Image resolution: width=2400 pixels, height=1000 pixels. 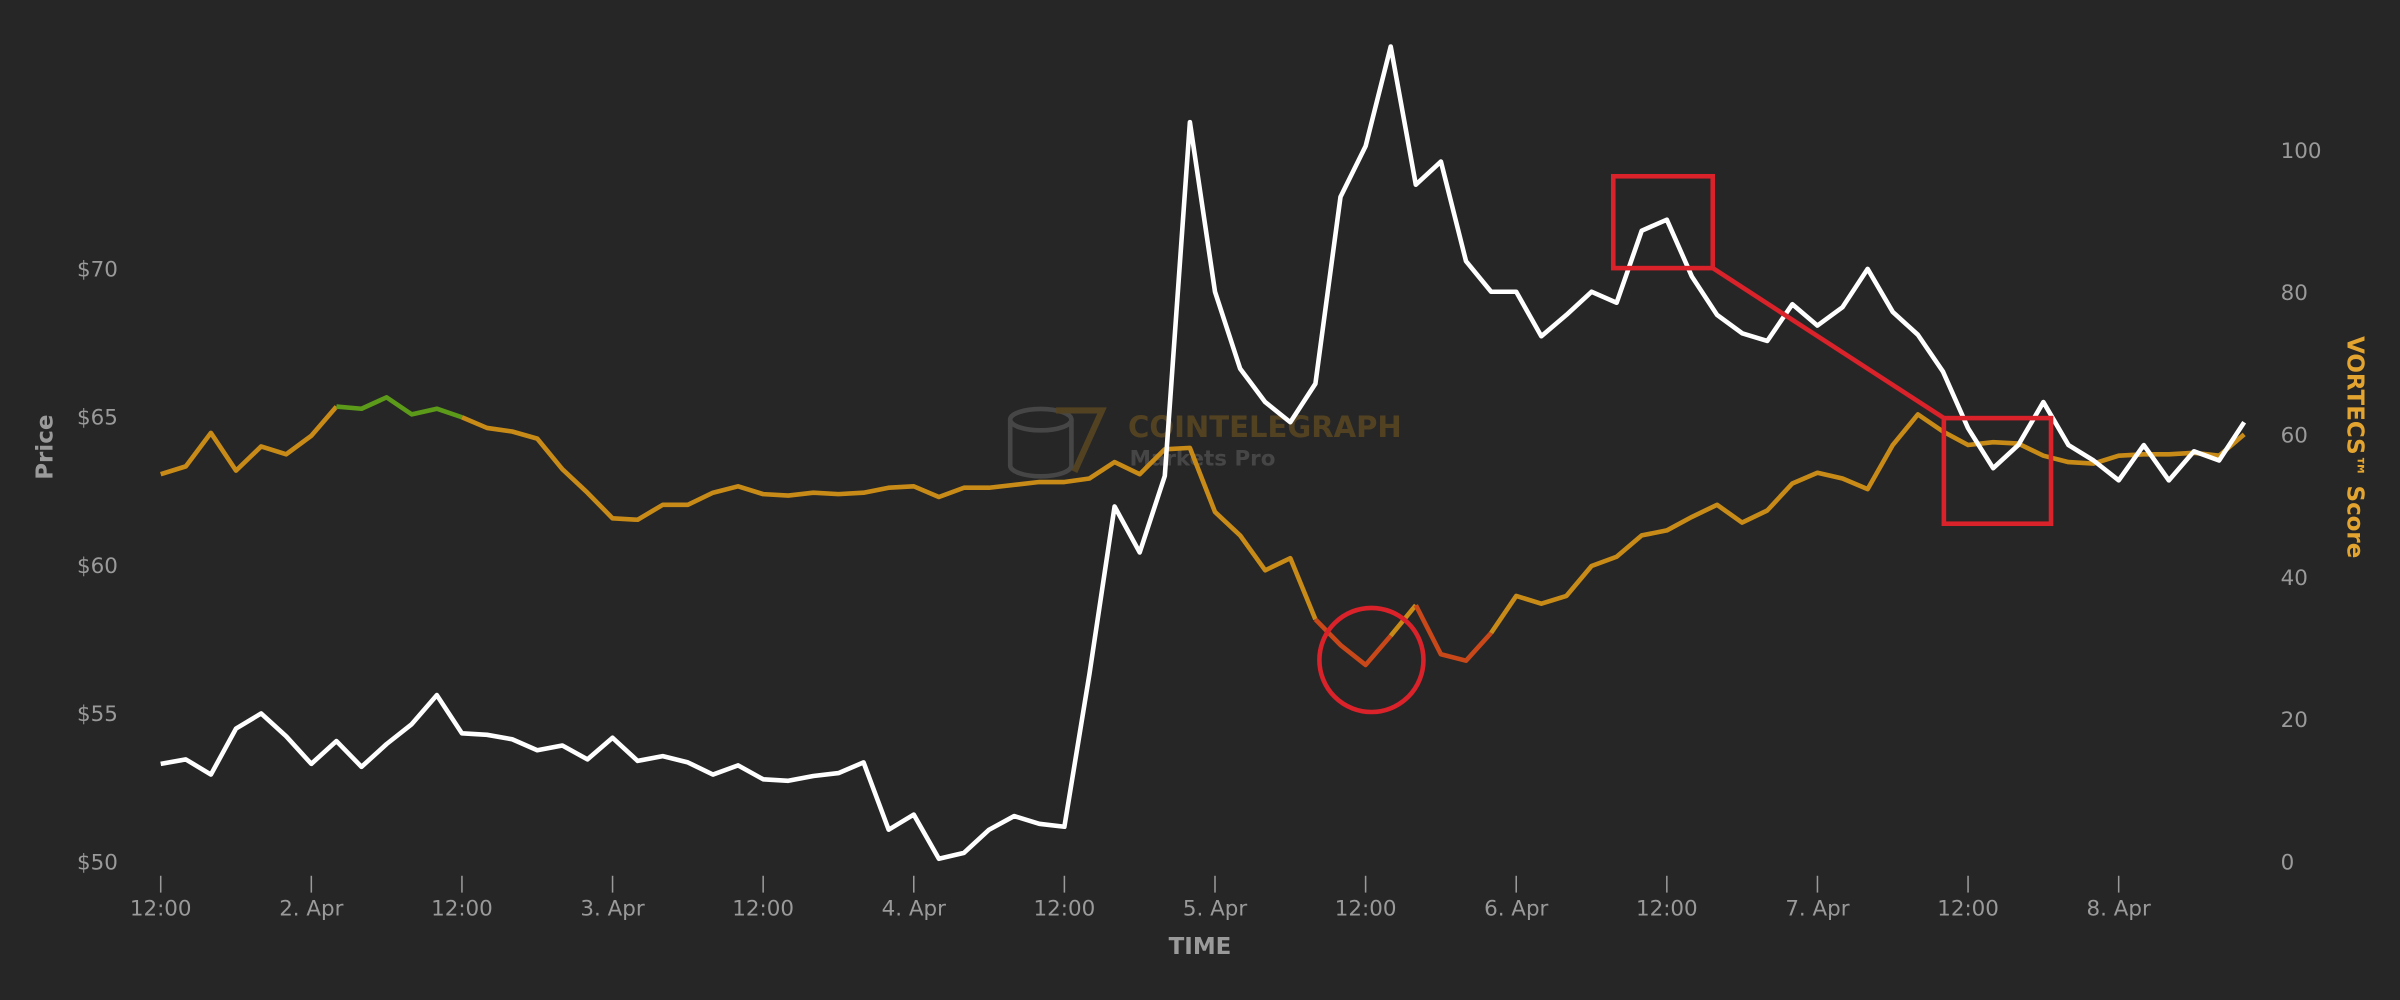 What do you see at coordinates (2288, 863) in the screenshot?
I see `y2-tick-label: 0` at bounding box center [2288, 863].